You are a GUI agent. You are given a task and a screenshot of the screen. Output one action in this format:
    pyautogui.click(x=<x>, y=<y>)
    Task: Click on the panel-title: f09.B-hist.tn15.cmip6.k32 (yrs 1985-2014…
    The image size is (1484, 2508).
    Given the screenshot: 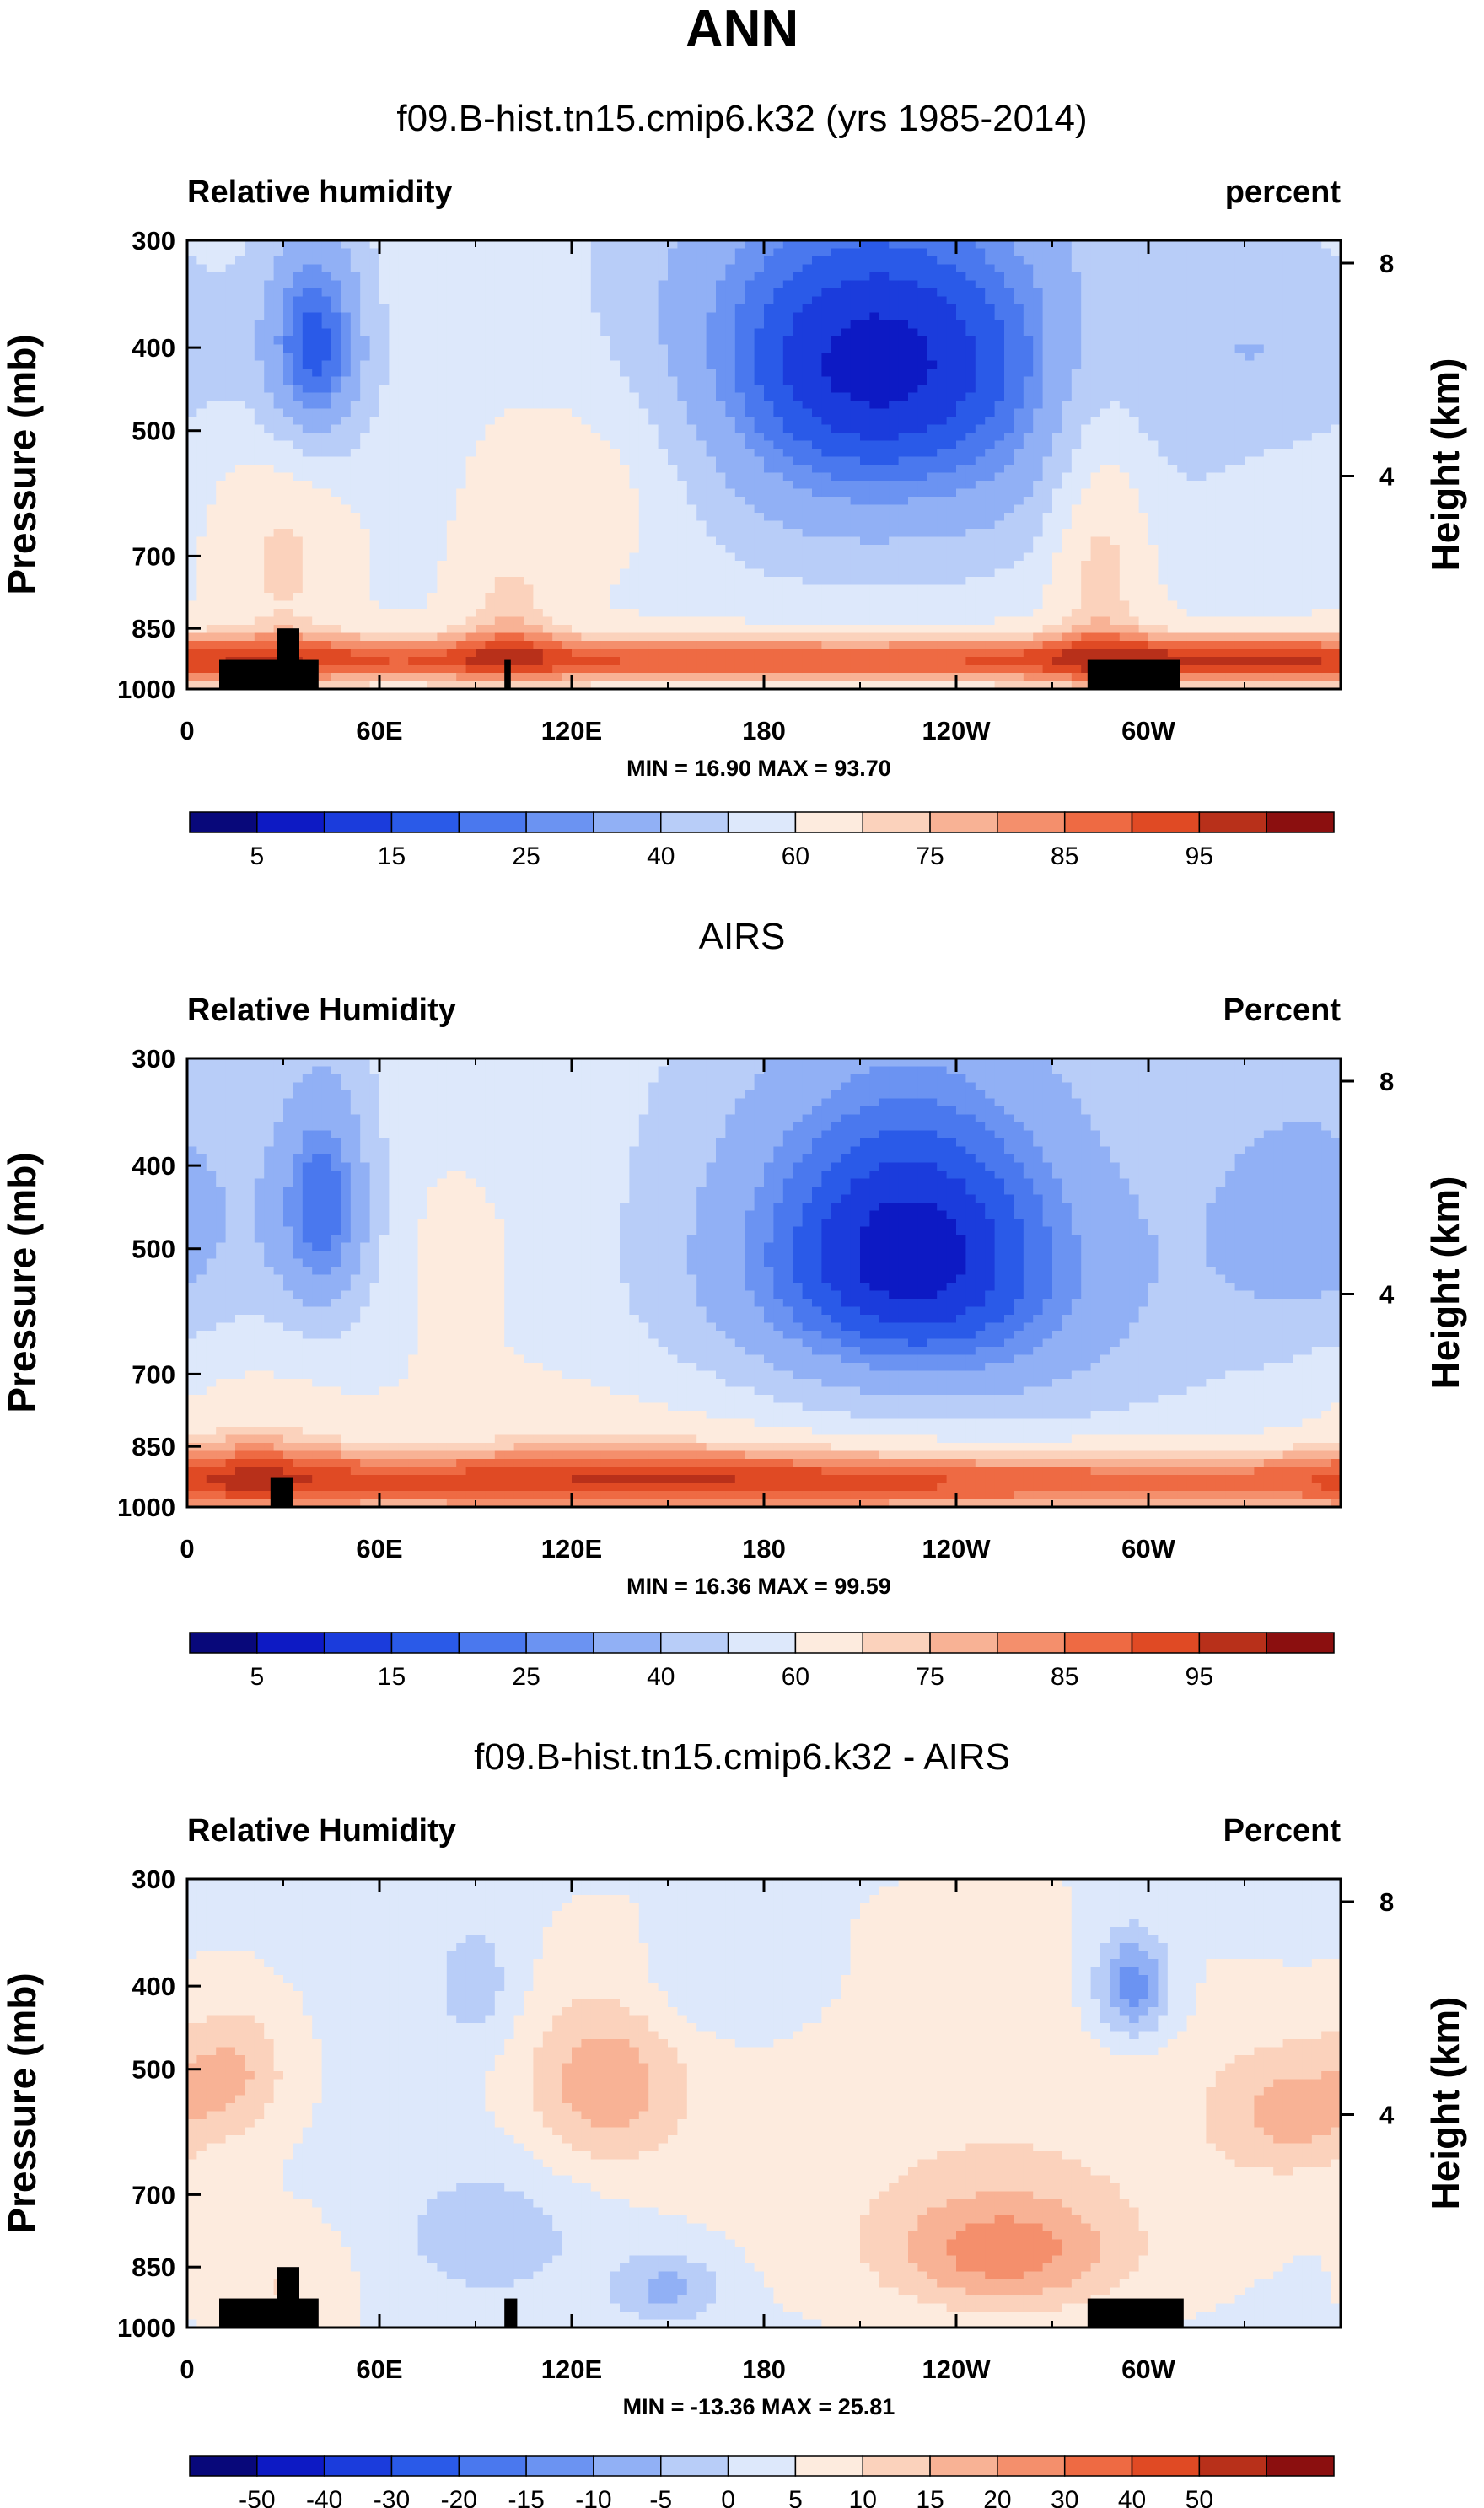 What is the action you would take?
    pyautogui.click(x=741, y=119)
    